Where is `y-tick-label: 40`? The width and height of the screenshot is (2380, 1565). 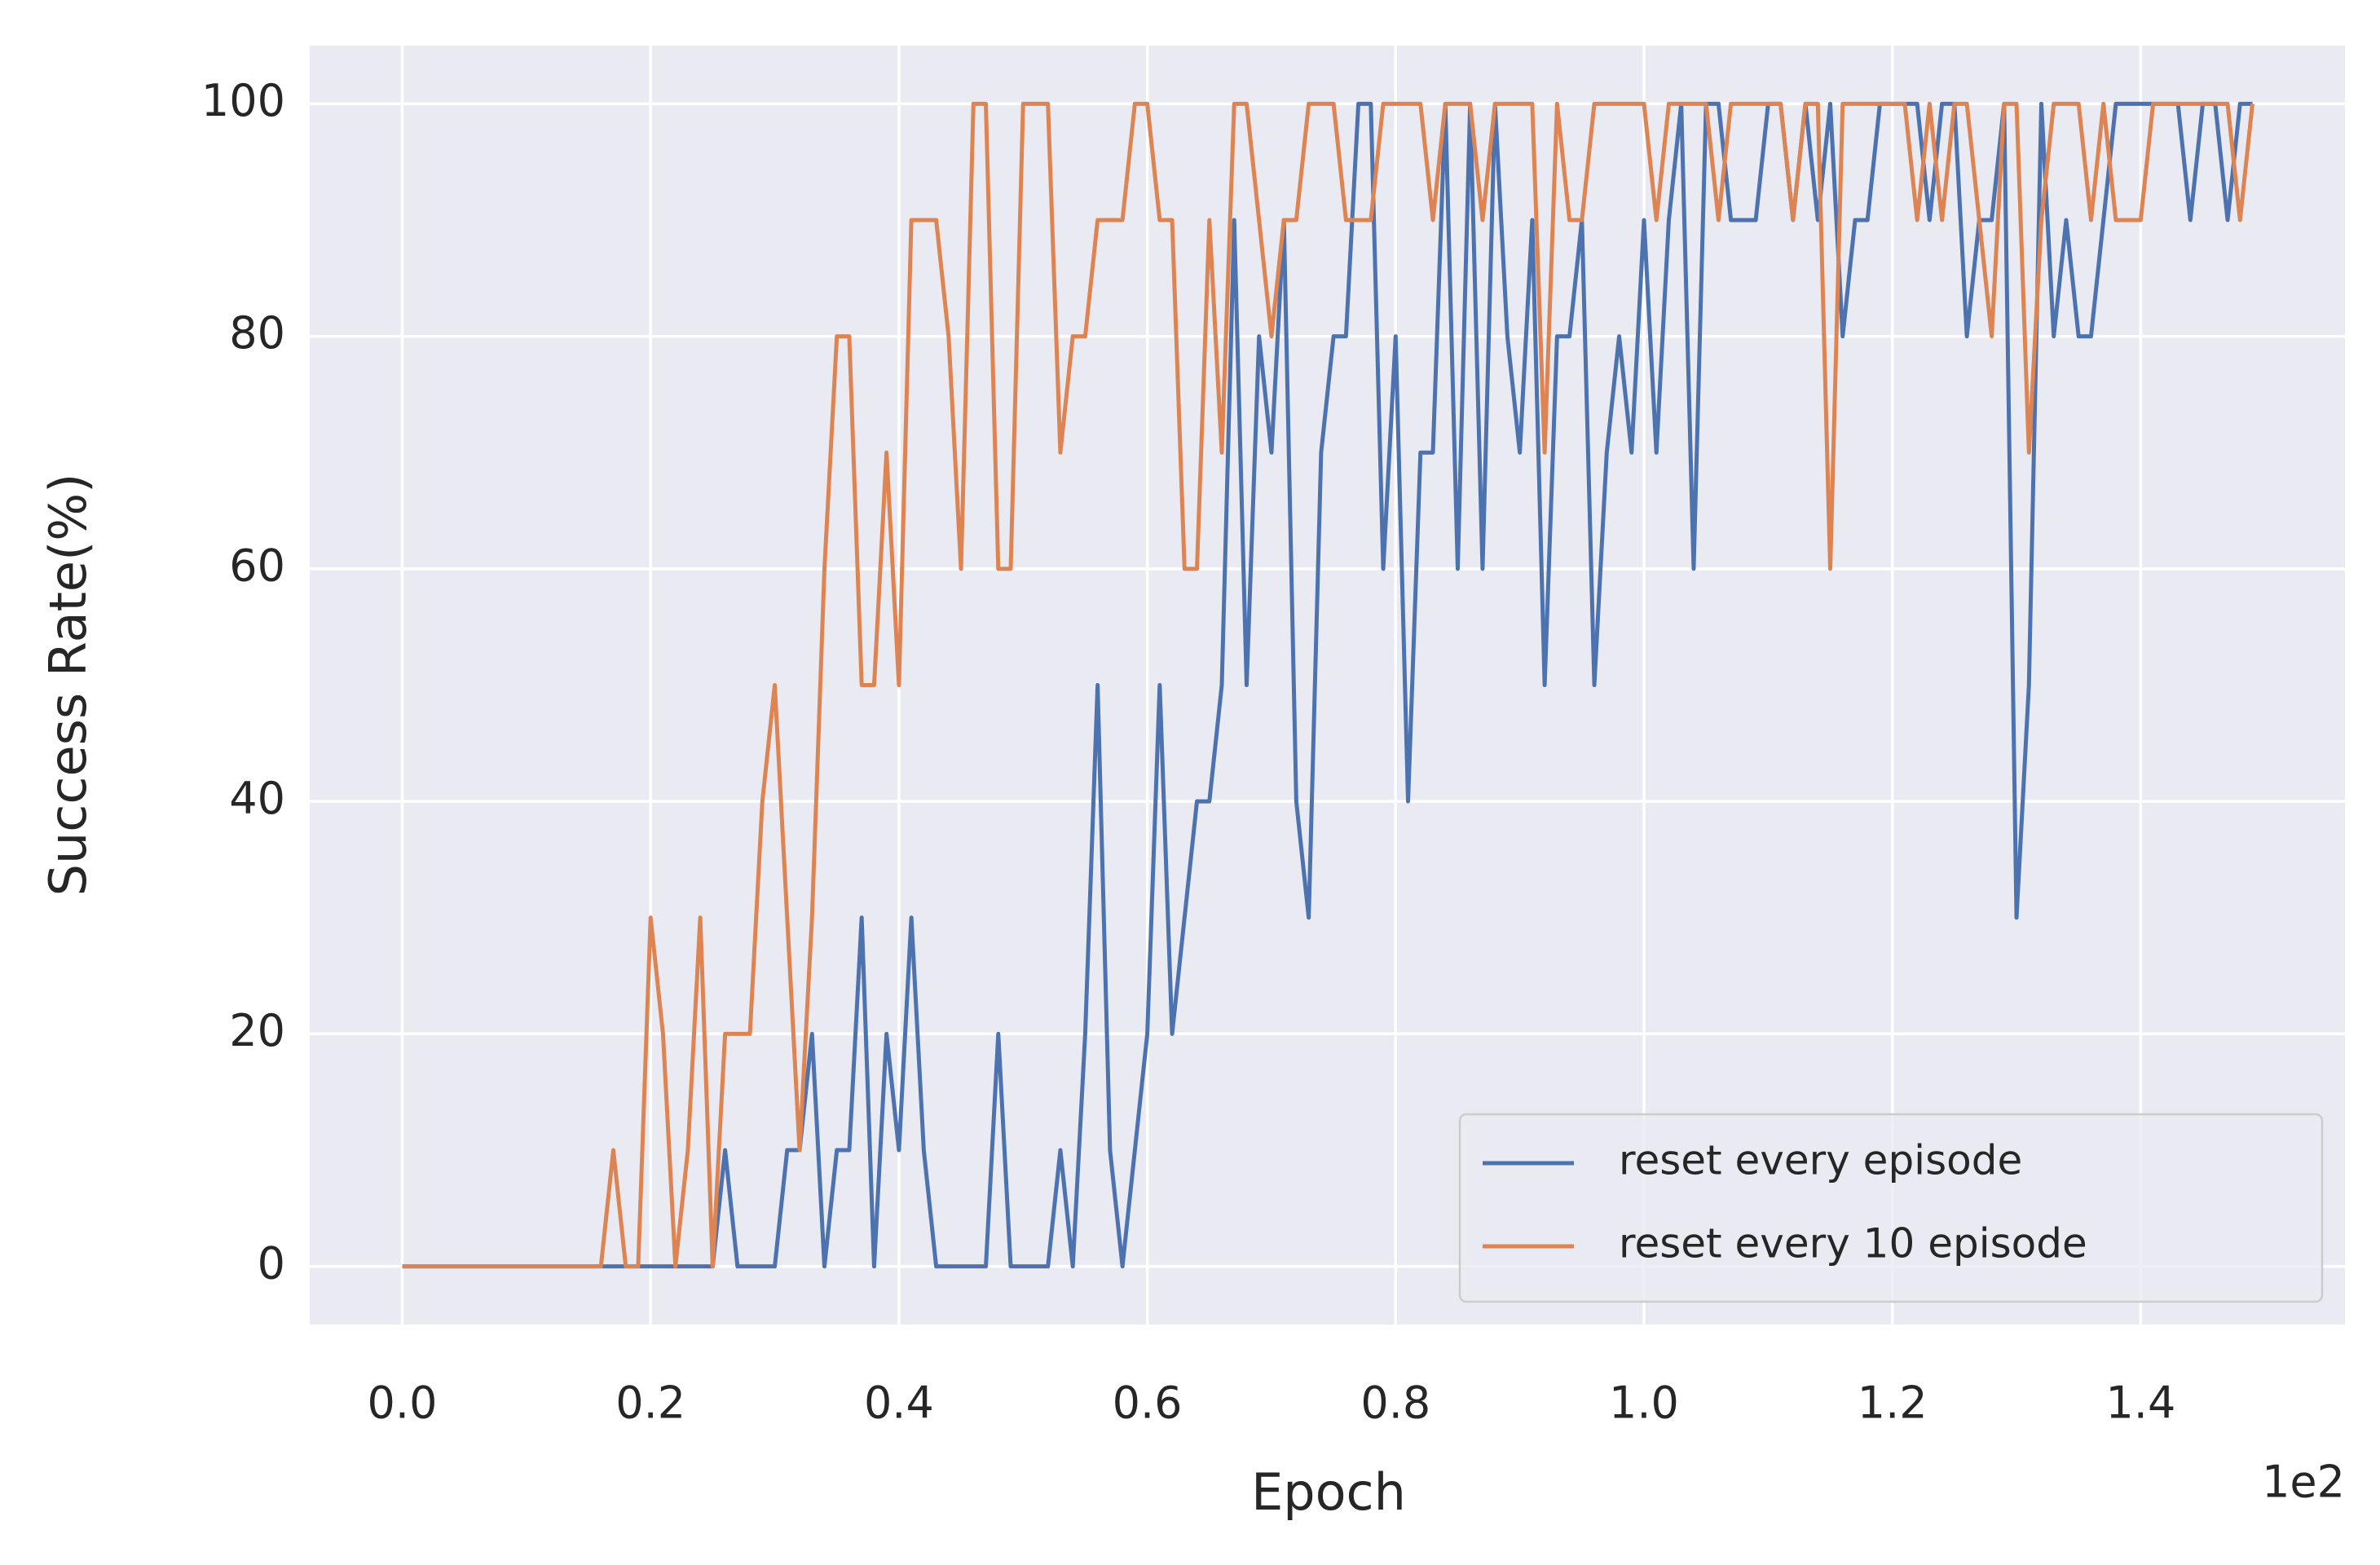
y-tick-label: 40 is located at coordinates (257, 798).